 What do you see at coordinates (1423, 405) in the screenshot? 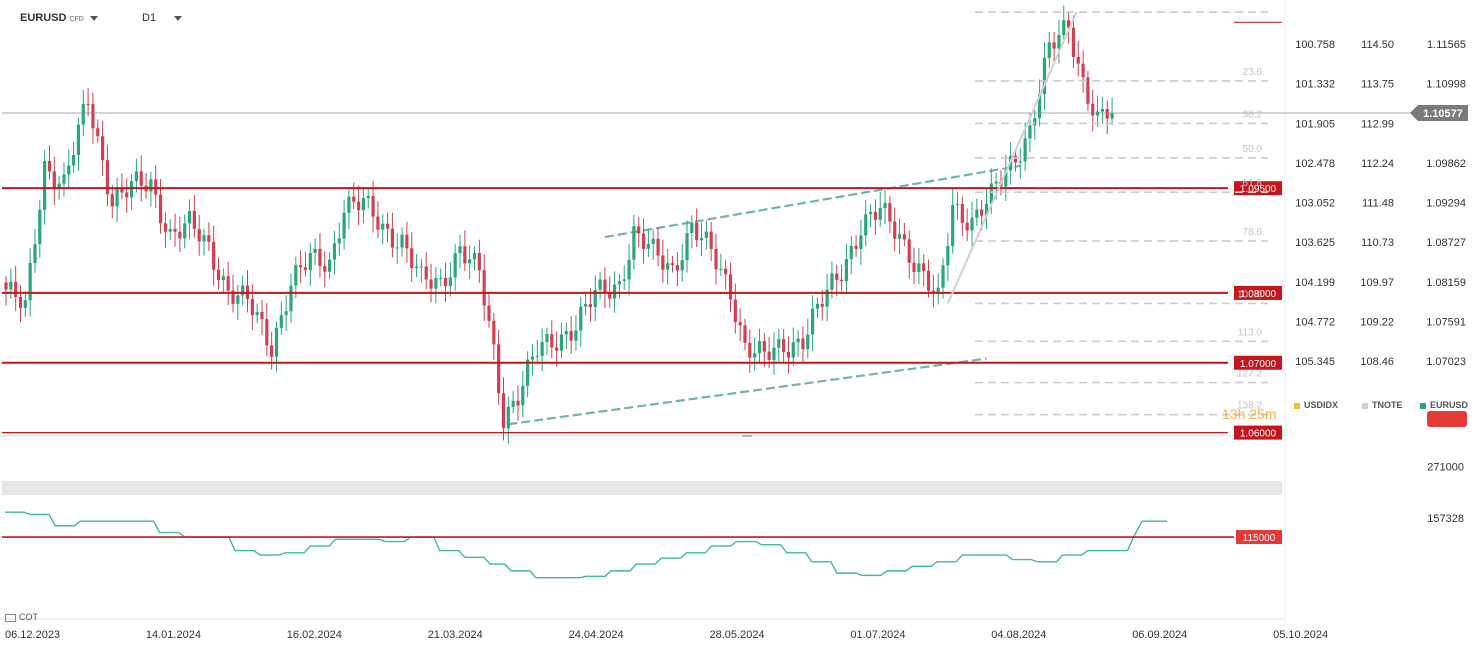
I see `eurusd-swatch-icon` at bounding box center [1423, 405].